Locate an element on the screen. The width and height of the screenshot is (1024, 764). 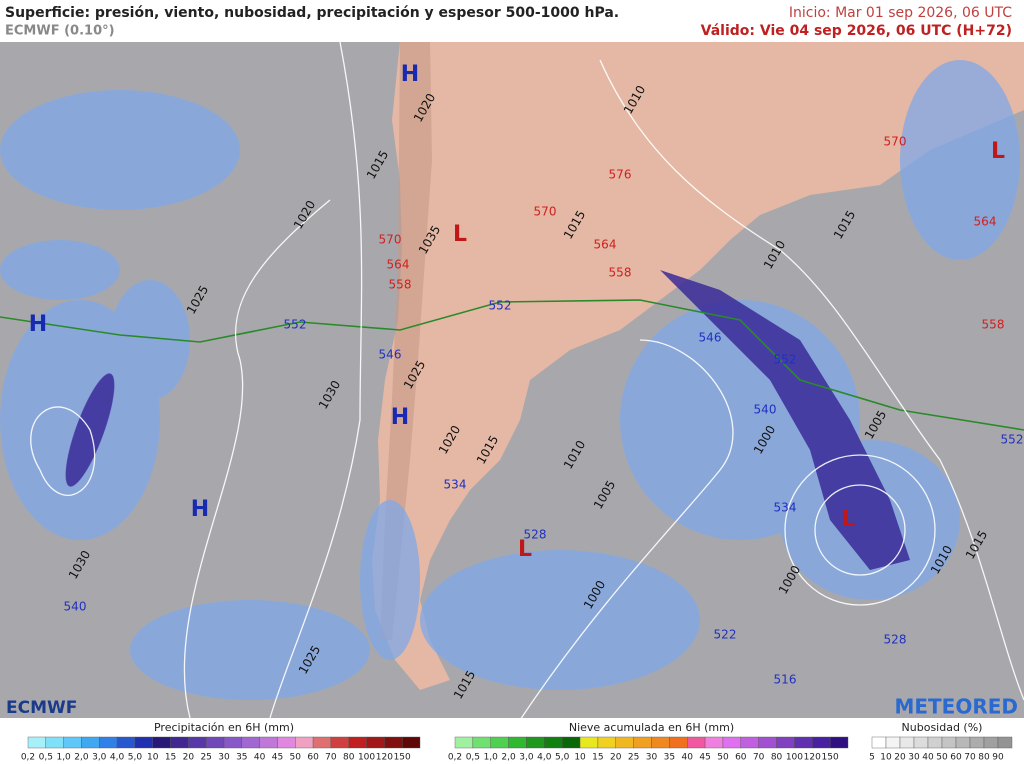
thickness-label: 516 is located at coordinates (785, 680).